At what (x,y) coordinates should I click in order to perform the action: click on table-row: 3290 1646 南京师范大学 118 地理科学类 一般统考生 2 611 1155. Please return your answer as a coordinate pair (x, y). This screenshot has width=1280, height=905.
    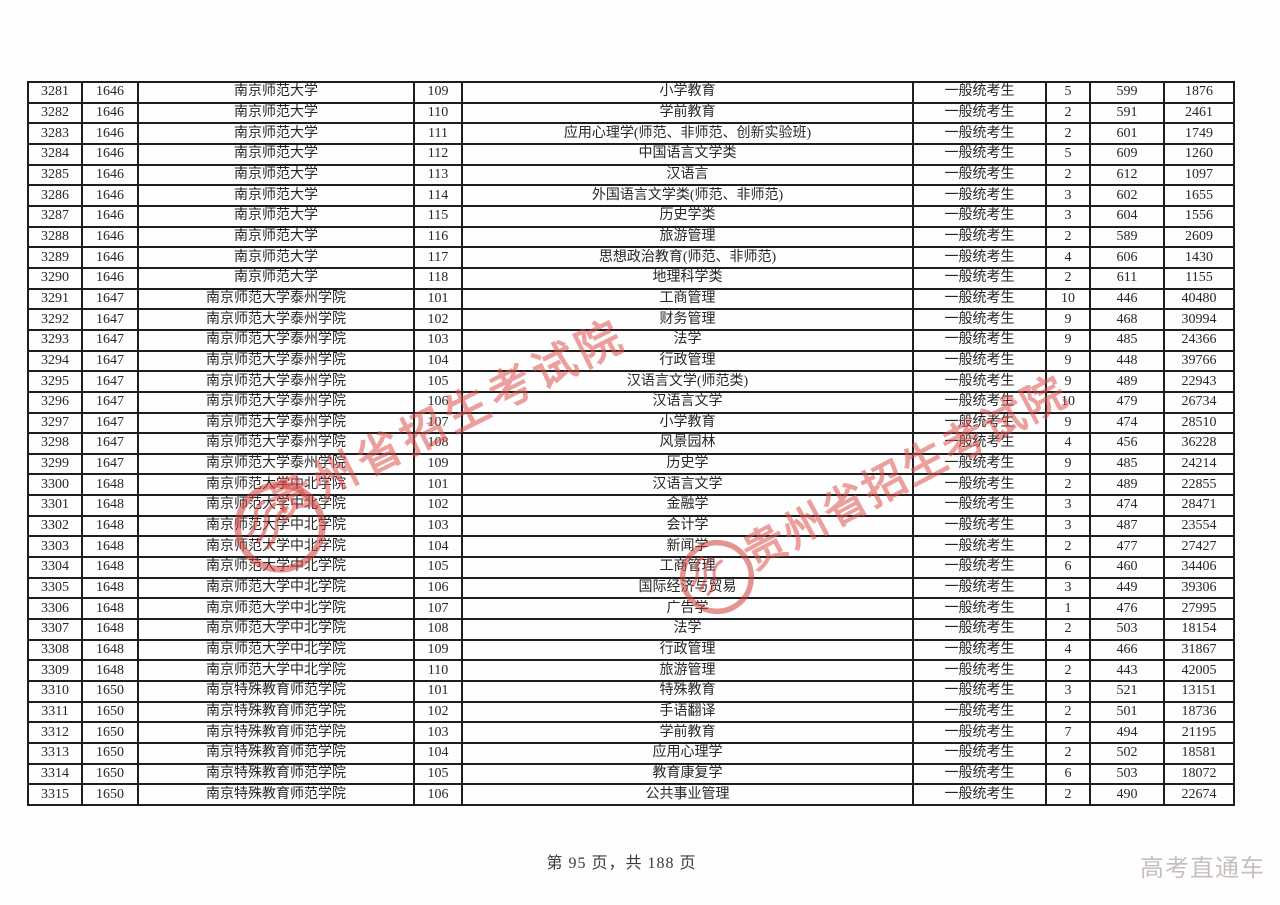
    Looking at the image, I should click on (631, 278).